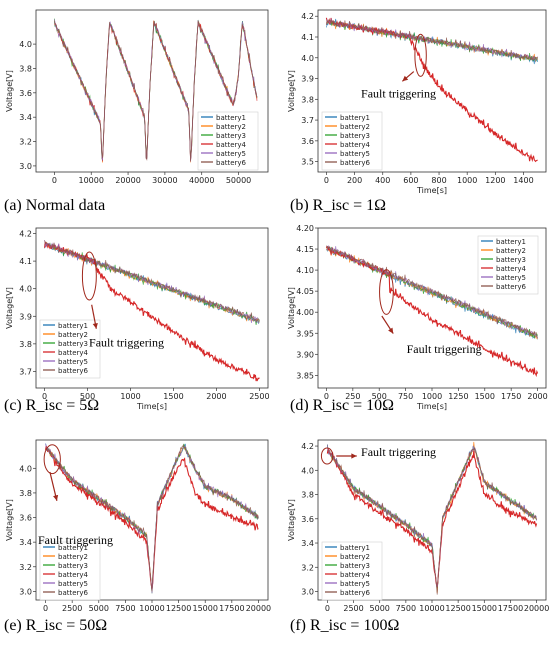  What do you see at coordinates (305, 312) in the screenshot?
I see `y-tick-label: 4.00` at bounding box center [305, 312].